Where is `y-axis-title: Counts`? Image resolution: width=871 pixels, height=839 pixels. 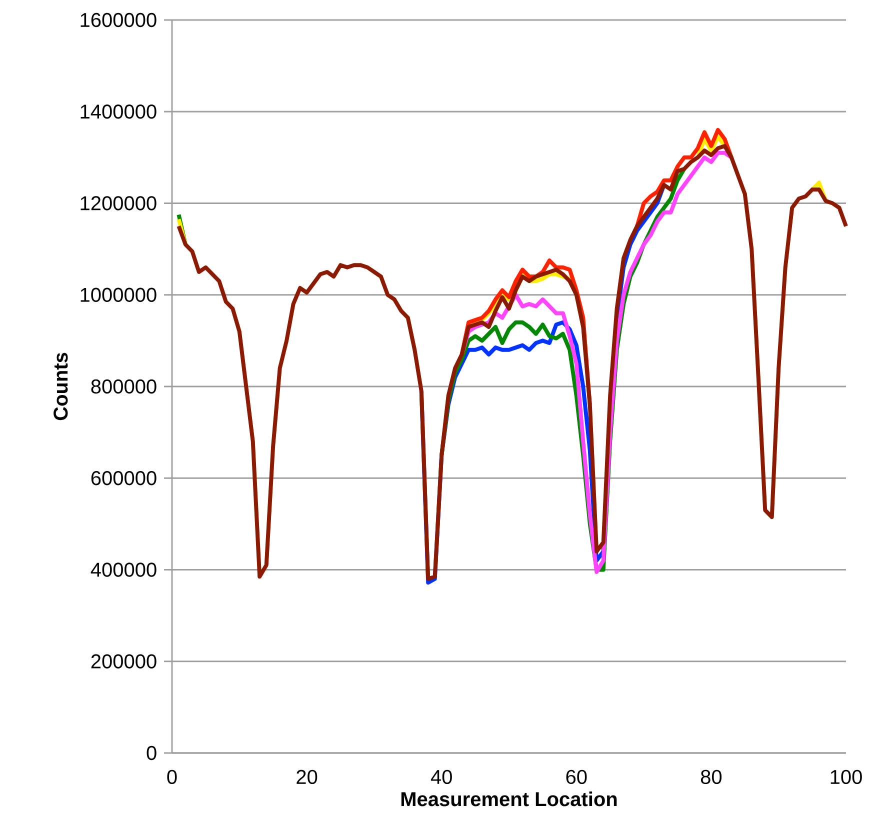 y-axis-title: Counts is located at coordinates (61, 386).